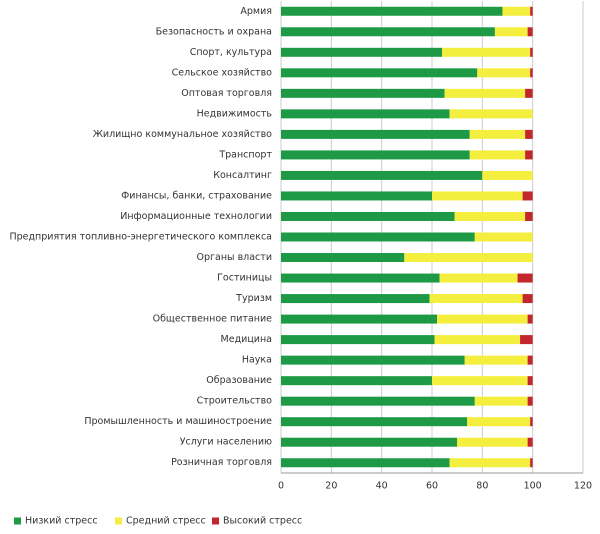 The height and width of the screenshot is (534, 600). What do you see at coordinates (231, 52) in the screenshot?
I see `y-tick-label: Спорт, культура` at bounding box center [231, 52].